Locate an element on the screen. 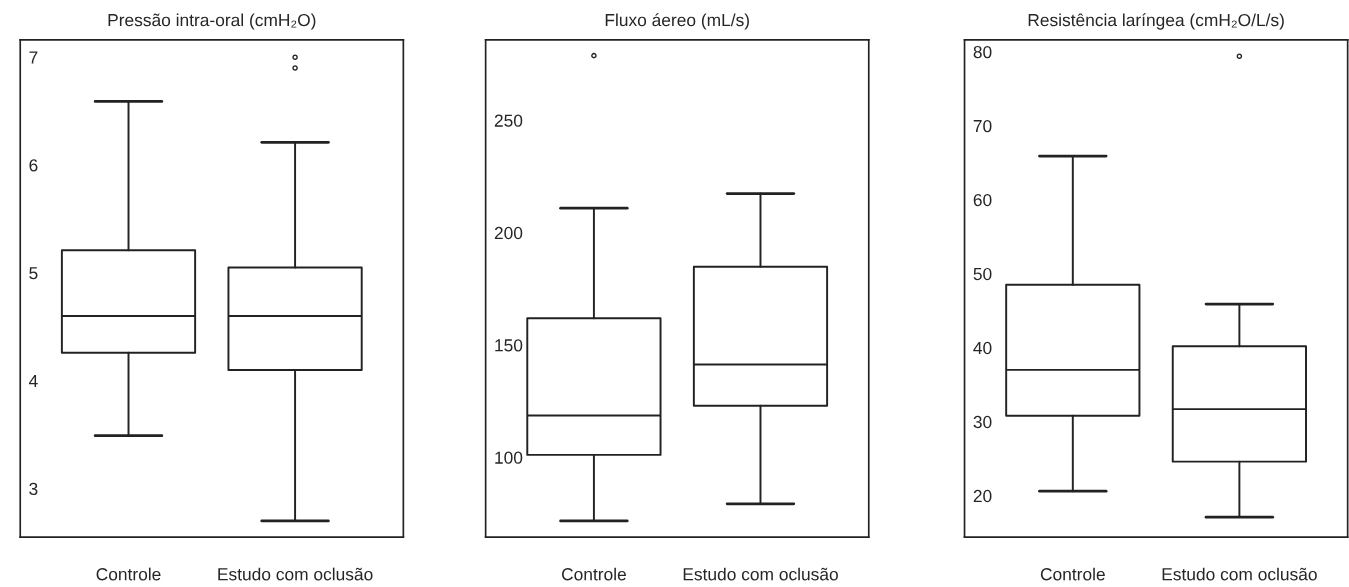 The image size is (1349, 587). y-tick-label: 80 is located at coordinates (982, 52).